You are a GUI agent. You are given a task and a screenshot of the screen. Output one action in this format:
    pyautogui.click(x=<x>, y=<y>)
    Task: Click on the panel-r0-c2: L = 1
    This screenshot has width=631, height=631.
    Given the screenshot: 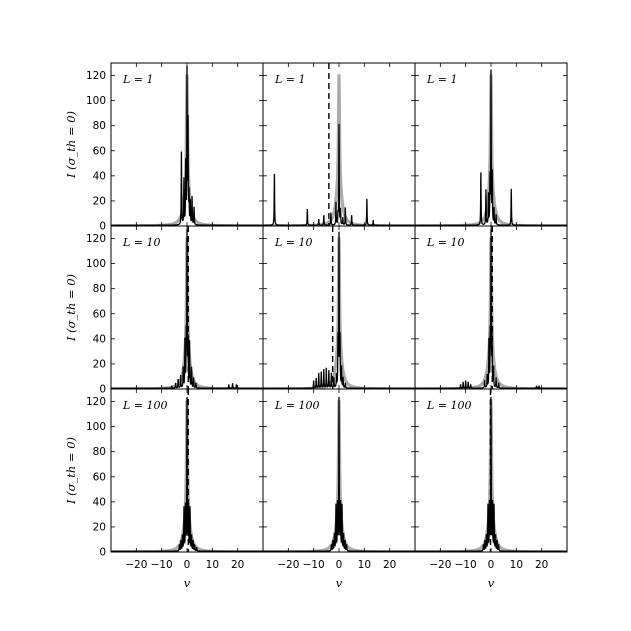 What is the action you would take?
    pyautogui.click(x=491, y=144)
    